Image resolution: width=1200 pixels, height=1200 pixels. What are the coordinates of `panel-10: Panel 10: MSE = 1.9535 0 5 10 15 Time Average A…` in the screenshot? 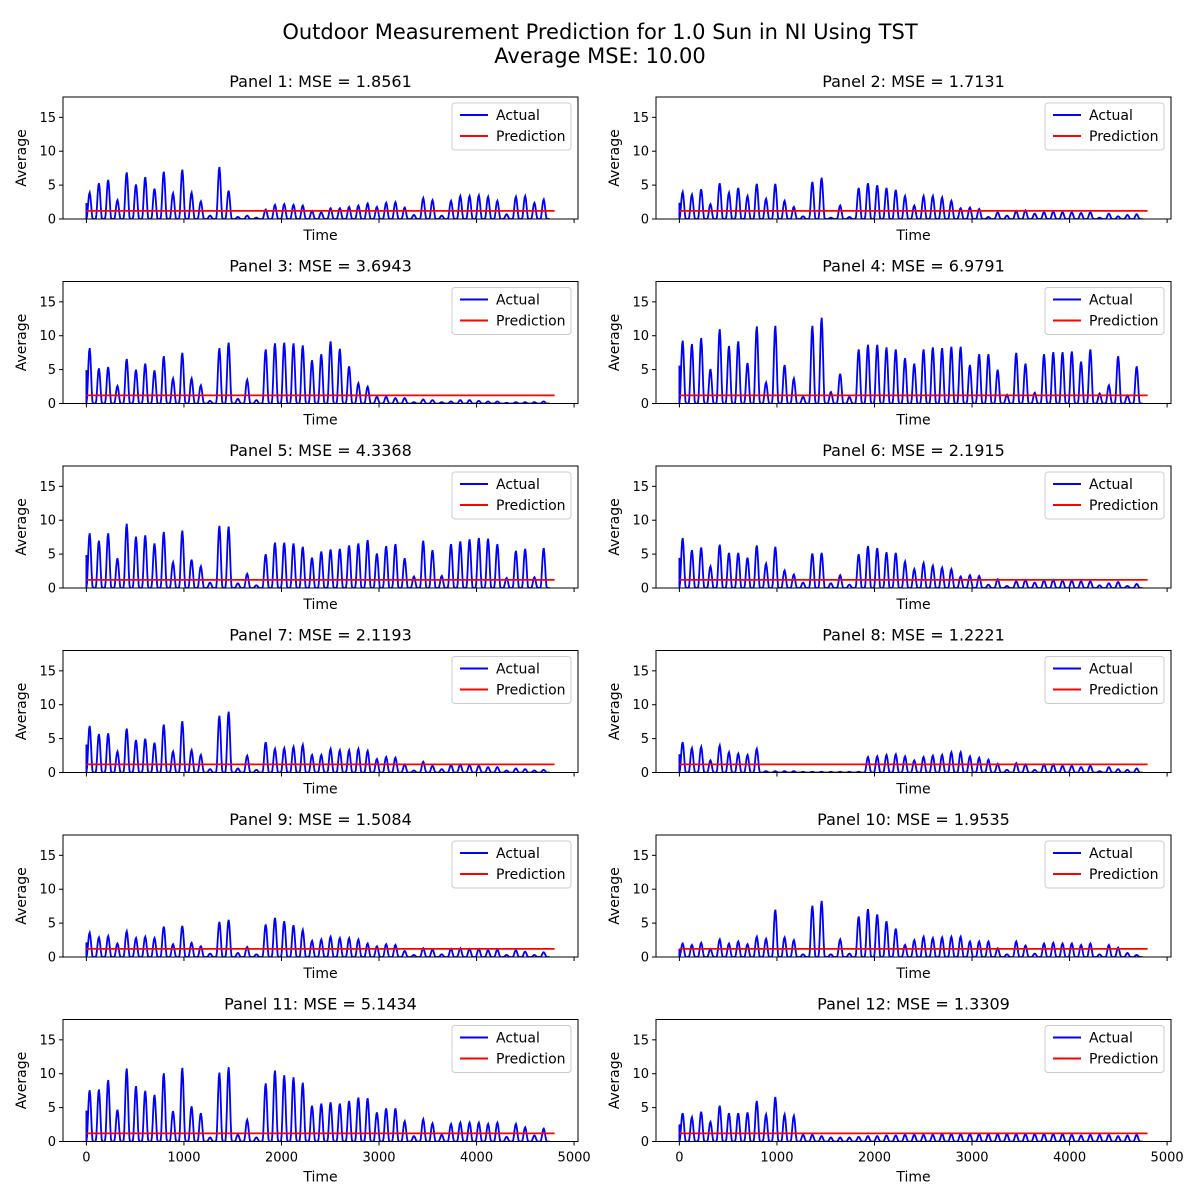 It's located at (889, 896).